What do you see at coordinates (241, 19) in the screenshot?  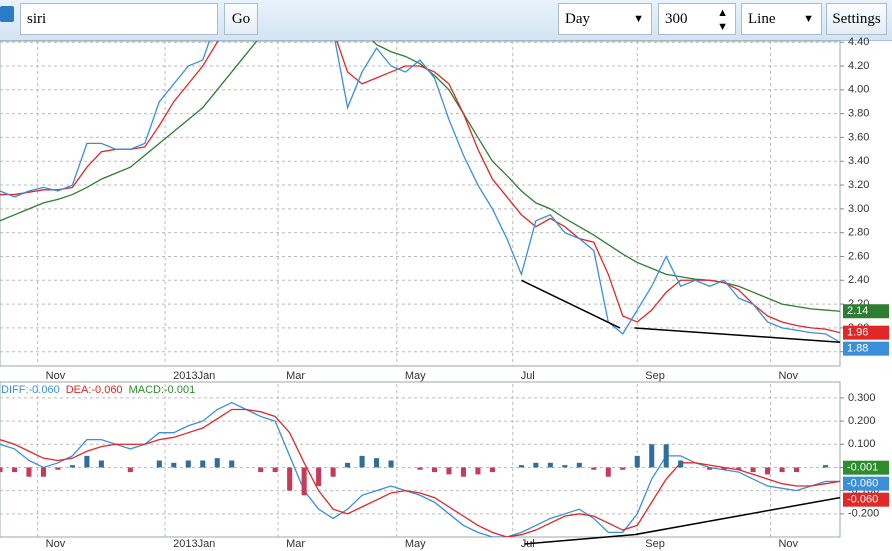 I see `go-button: Go` at bounding box center [241, 19].